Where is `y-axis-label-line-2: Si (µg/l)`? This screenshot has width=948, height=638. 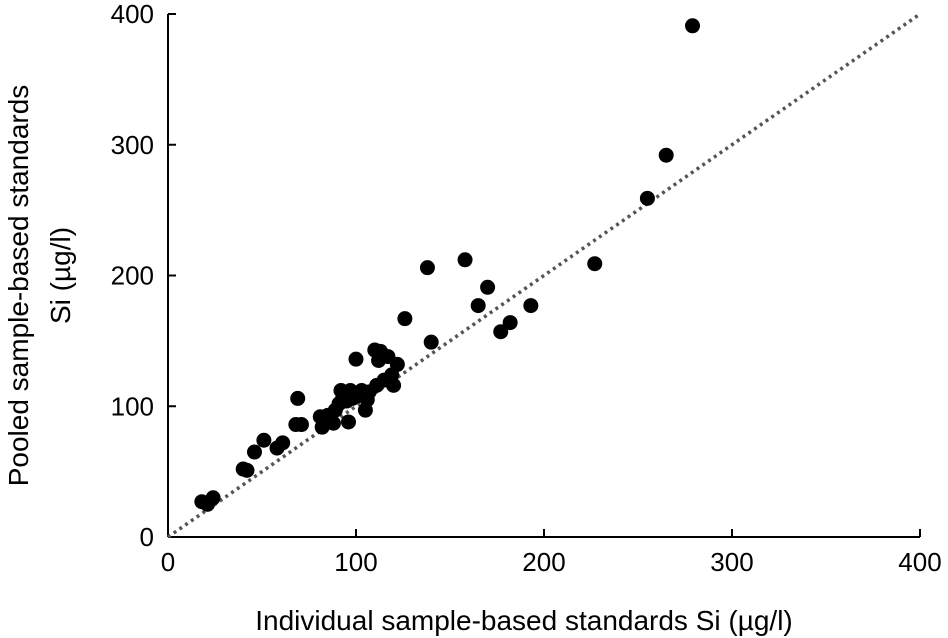
y-axis-label-line-2: Si (µg/l) is located at coordinates (60, 275).